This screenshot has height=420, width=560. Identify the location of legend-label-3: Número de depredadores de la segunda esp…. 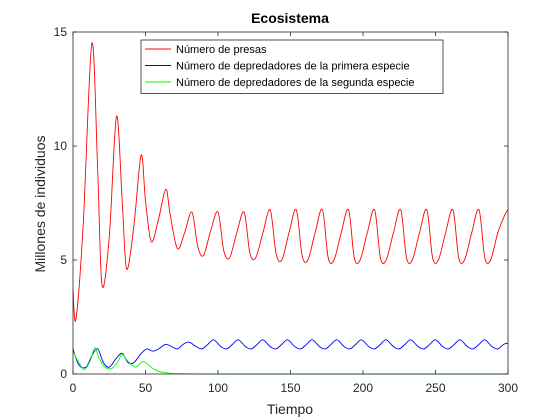
(295, 83).